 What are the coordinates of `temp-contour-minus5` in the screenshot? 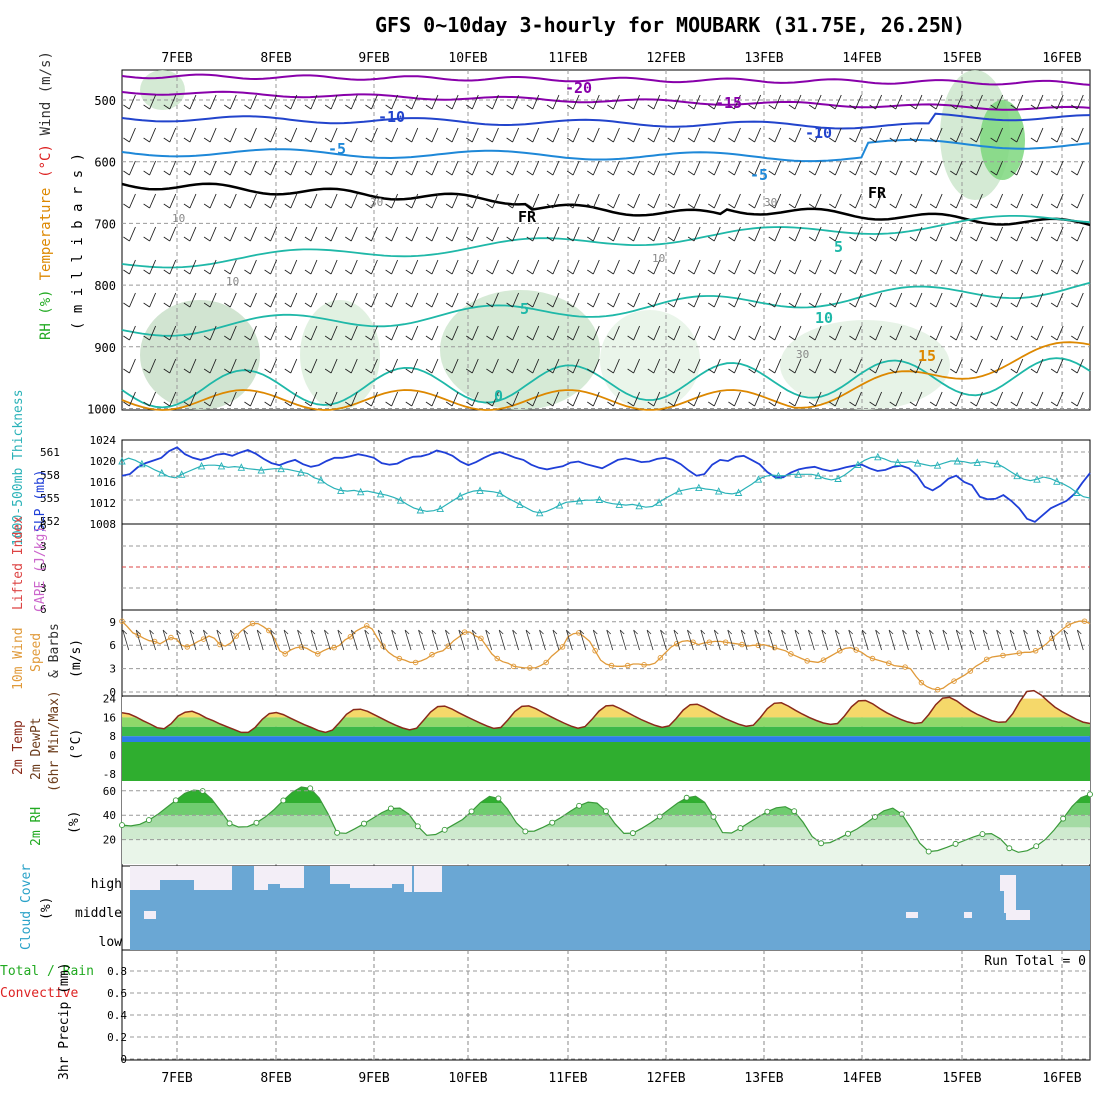 It's located at (606, 150).